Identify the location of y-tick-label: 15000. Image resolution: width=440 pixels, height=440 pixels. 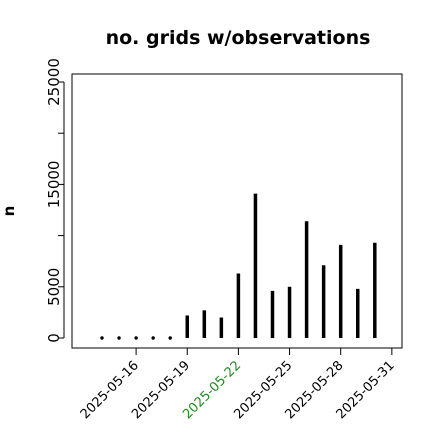
(54, 185).